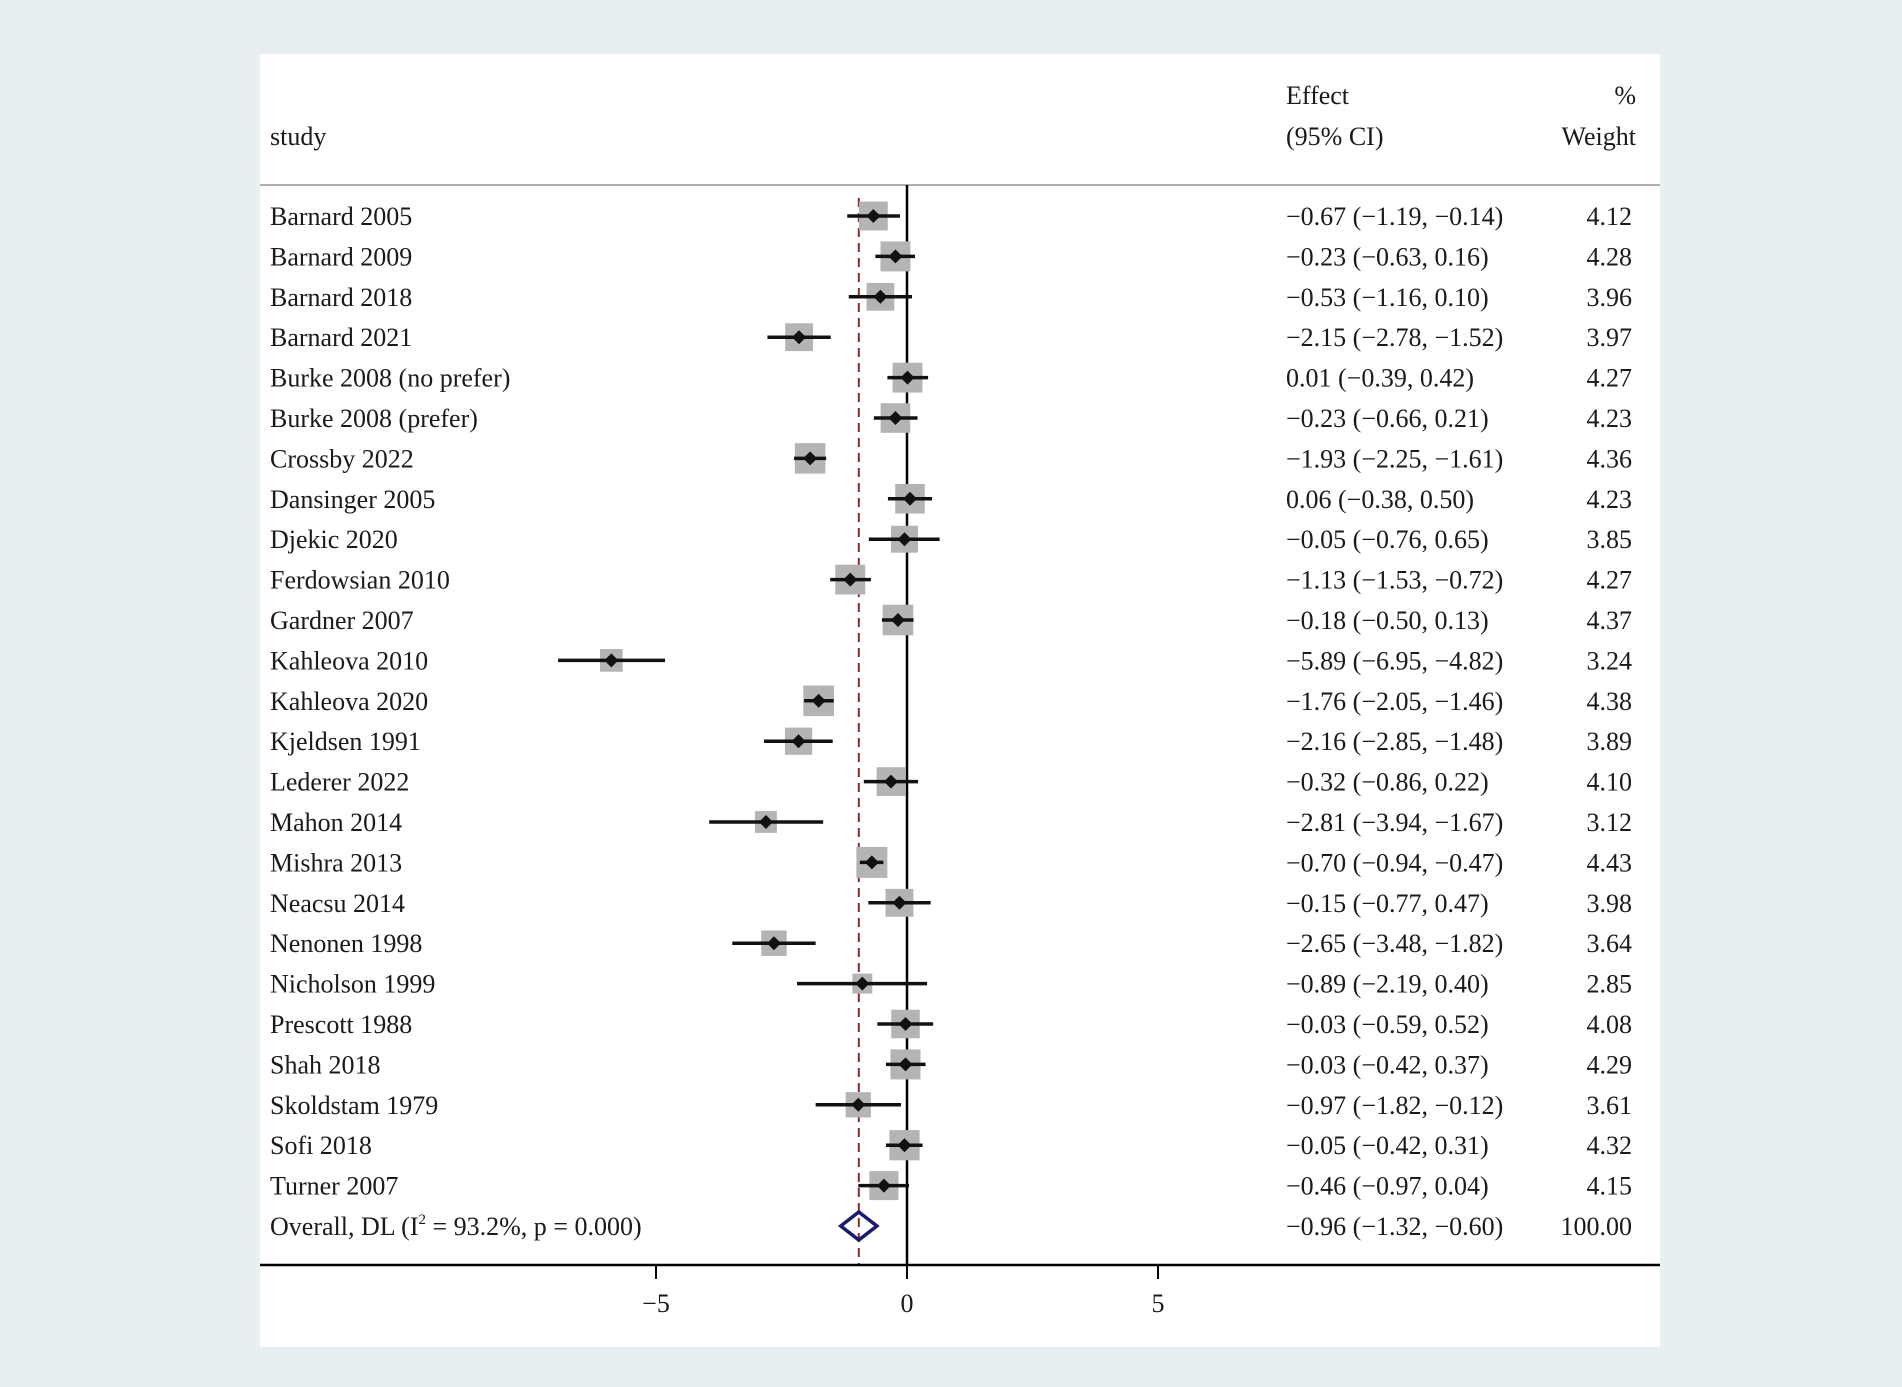  I want to click on study-row: Kjeldsen 1991 −2.16 (−2.85, −1.48) 3.89, so click(951, 741).